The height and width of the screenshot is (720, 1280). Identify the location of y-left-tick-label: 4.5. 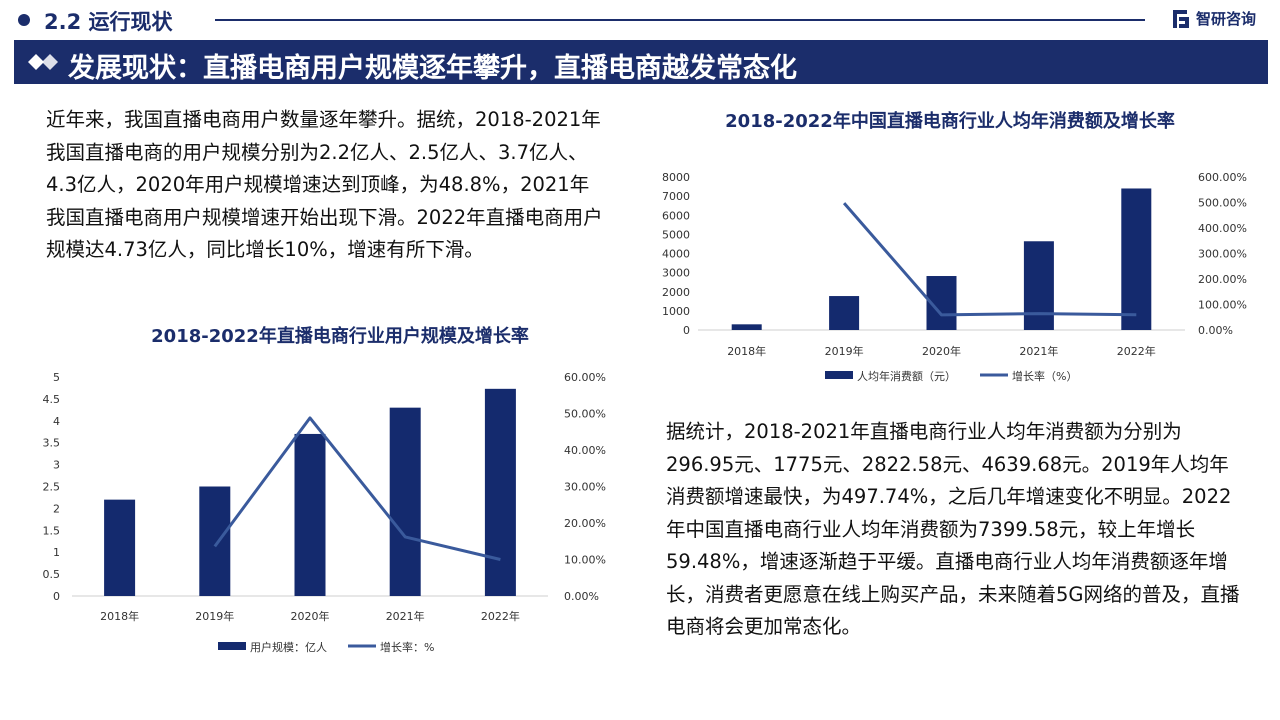
(52, 399).